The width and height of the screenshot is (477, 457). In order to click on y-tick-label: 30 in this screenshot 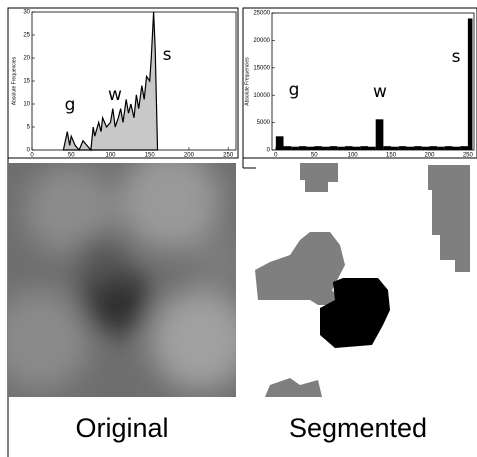, I will do `click(26, 13)`.